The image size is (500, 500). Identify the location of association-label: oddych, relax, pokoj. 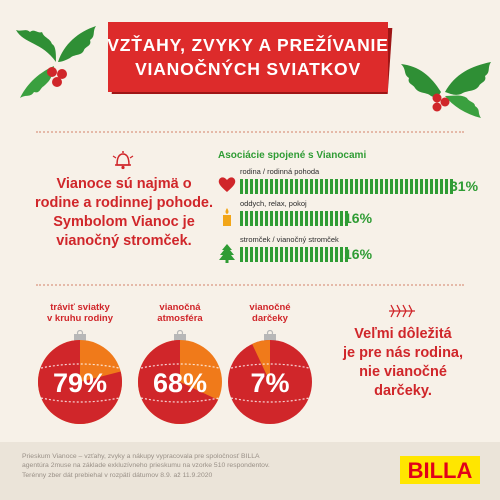
(273, 203).